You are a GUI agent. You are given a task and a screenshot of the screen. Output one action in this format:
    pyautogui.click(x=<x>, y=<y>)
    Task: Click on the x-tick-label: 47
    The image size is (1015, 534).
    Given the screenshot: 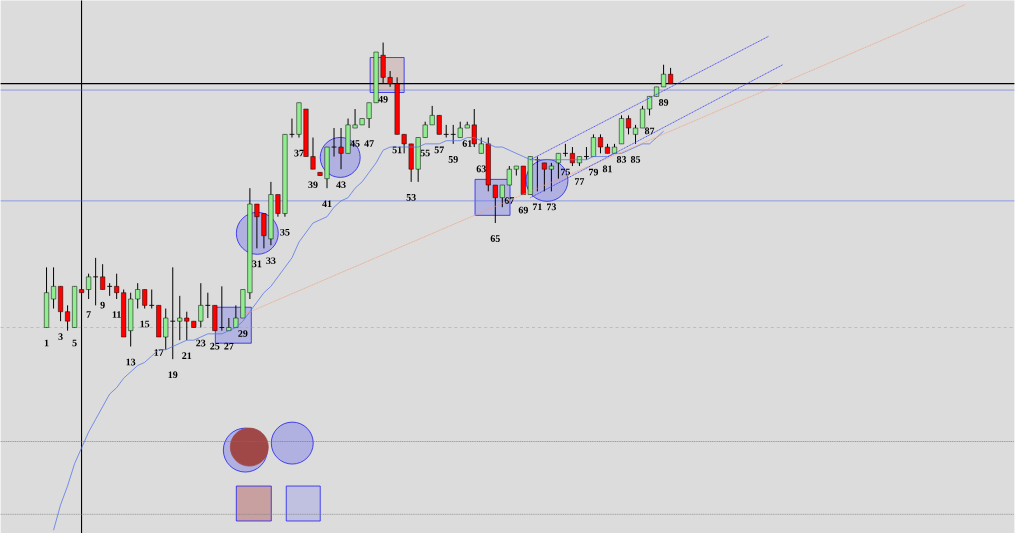 What is the action you would take?
    pyautogui.click(x=369, y=143)
    